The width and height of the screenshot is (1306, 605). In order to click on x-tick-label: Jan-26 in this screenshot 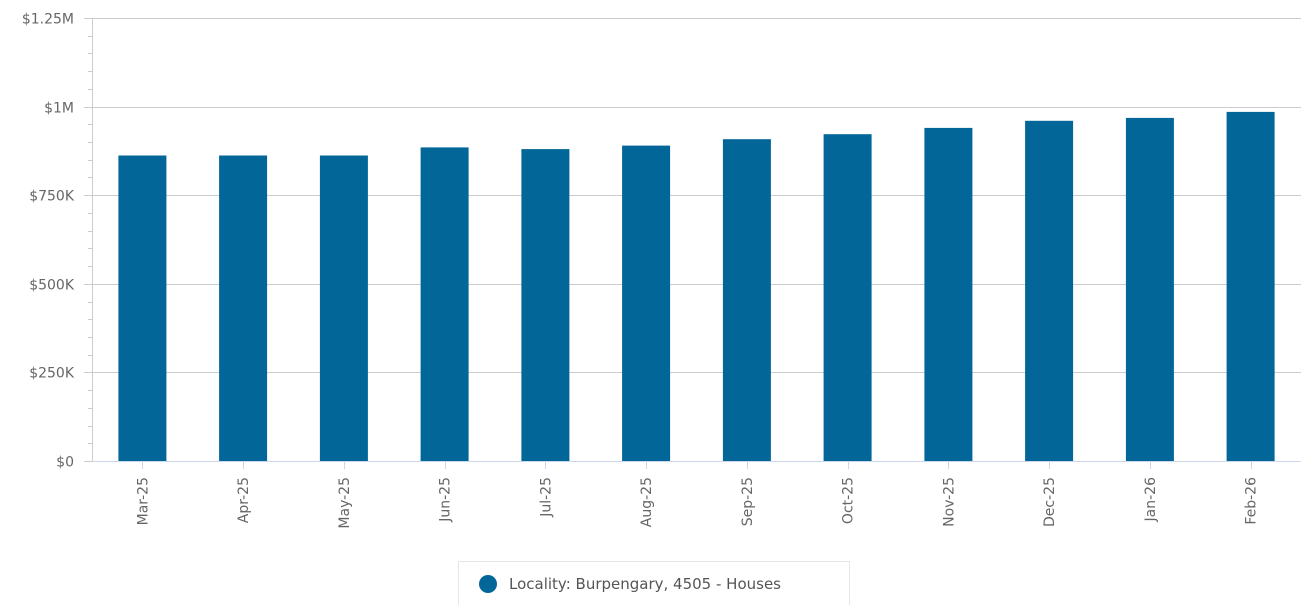, I will do `click(1151, 500)`.